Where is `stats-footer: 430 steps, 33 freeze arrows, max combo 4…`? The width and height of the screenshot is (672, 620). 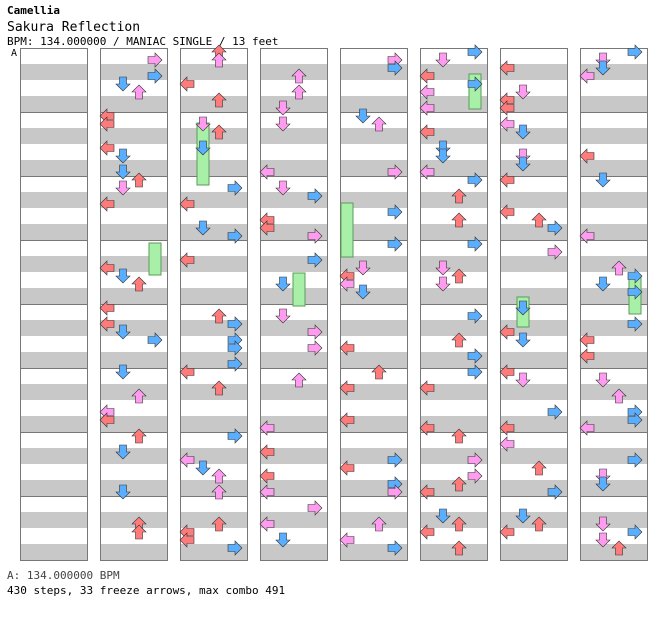 stats-footer: 430 steps, 33 freeze arrows, max combo 4… is located at coordinates (146, 590).